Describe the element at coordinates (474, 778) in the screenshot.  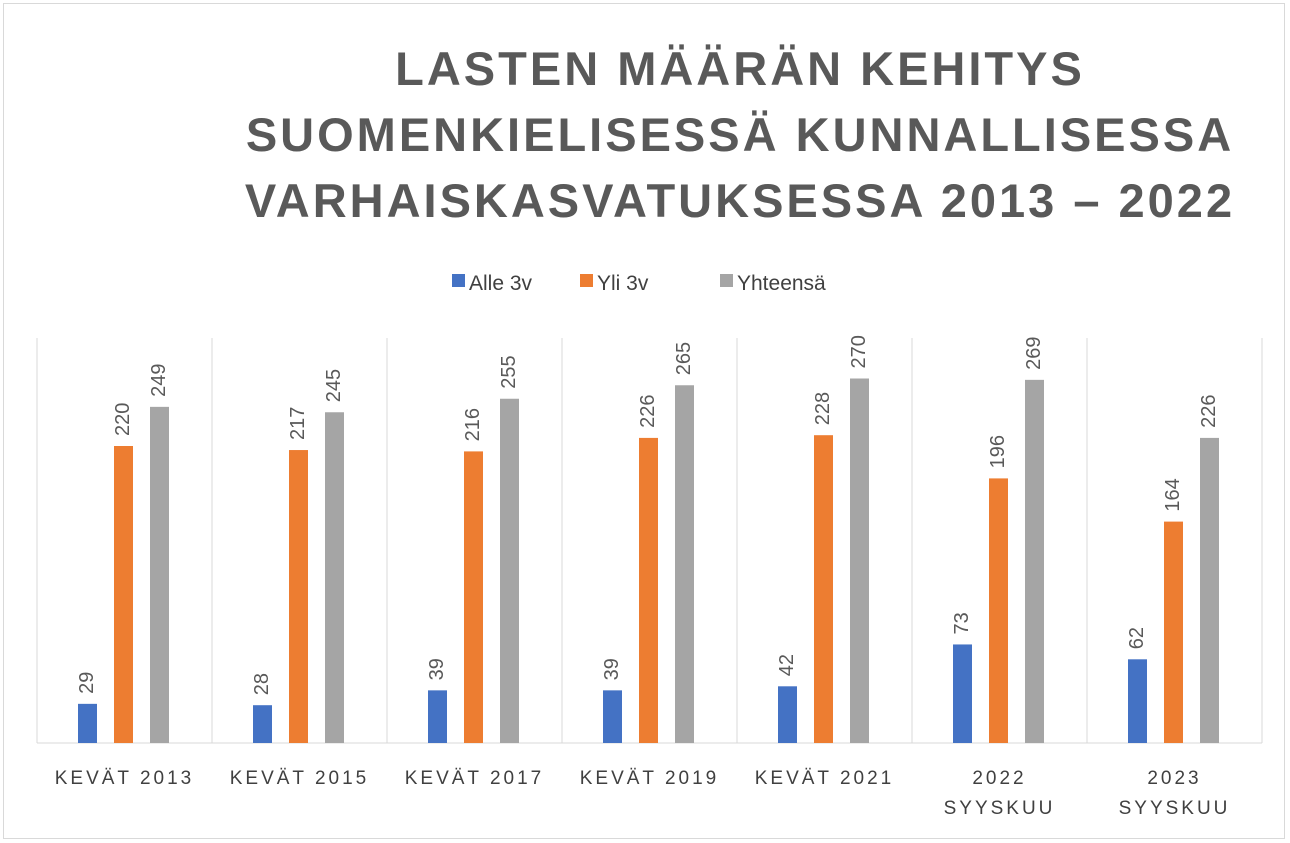
I see `x-tick-label: KEVÄT 2017` at that location.